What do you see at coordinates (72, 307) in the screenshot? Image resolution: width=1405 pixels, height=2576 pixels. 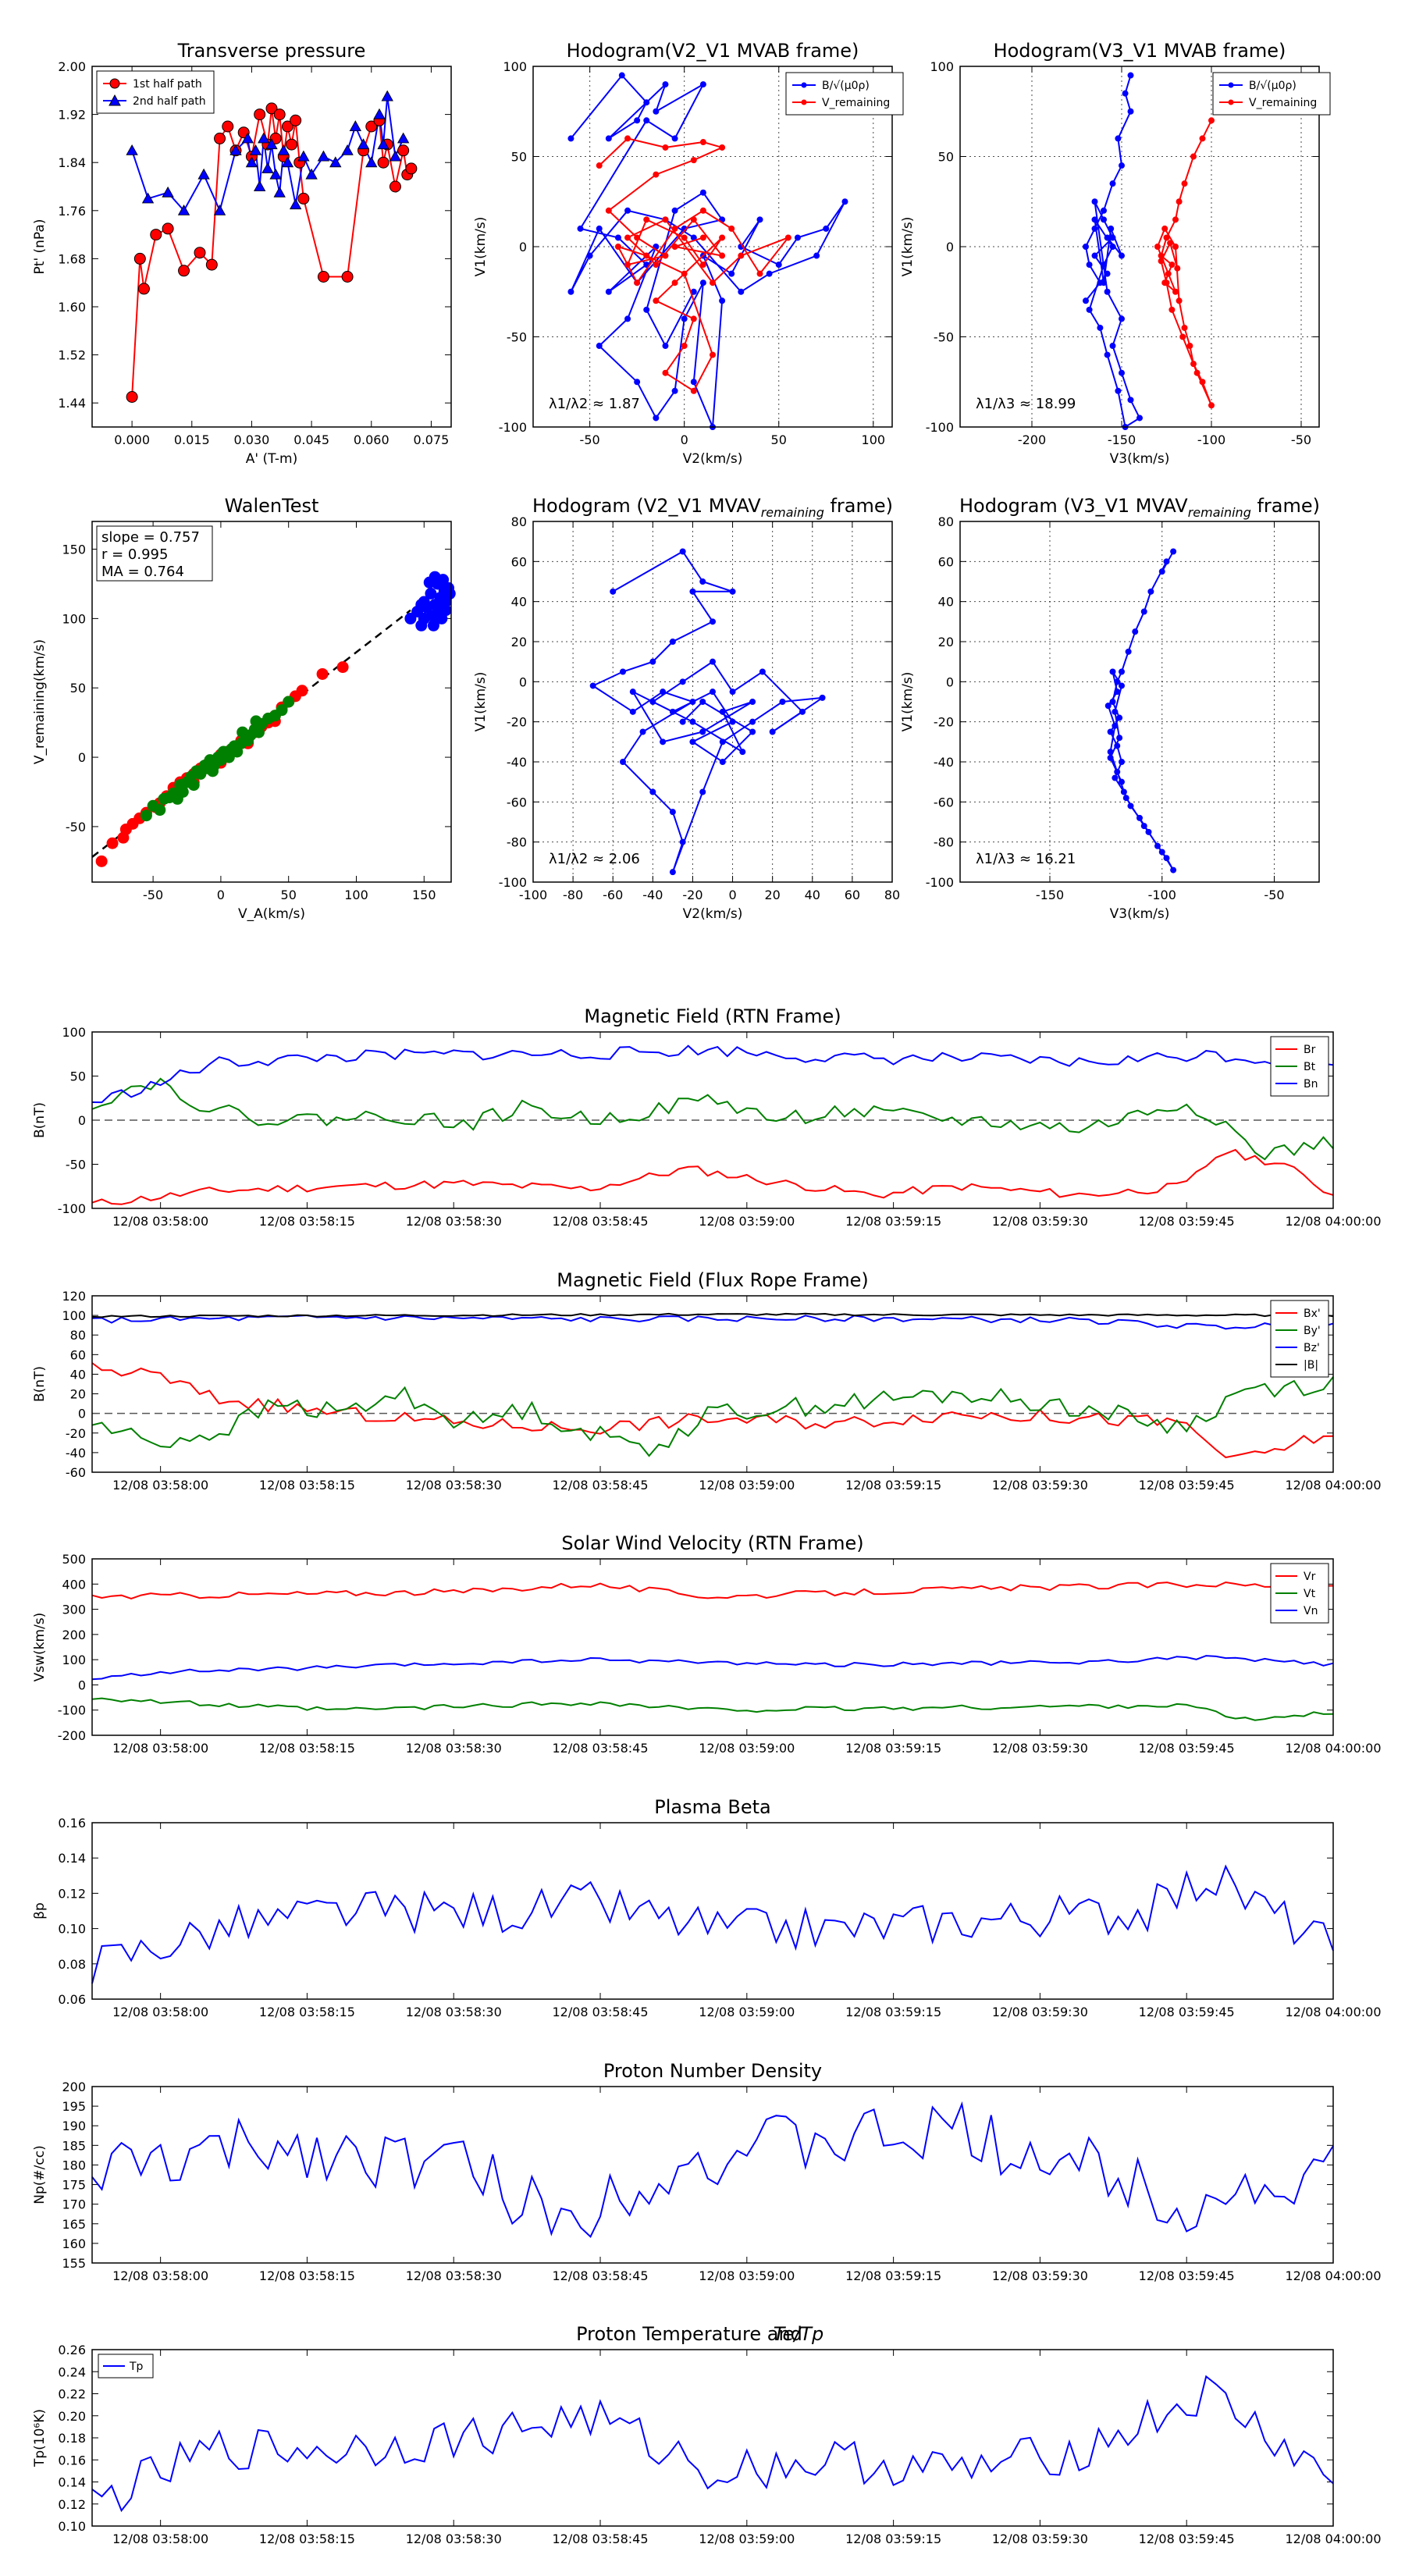 I see `y-tick-label: 1.60` at bounding box center [72, 307].